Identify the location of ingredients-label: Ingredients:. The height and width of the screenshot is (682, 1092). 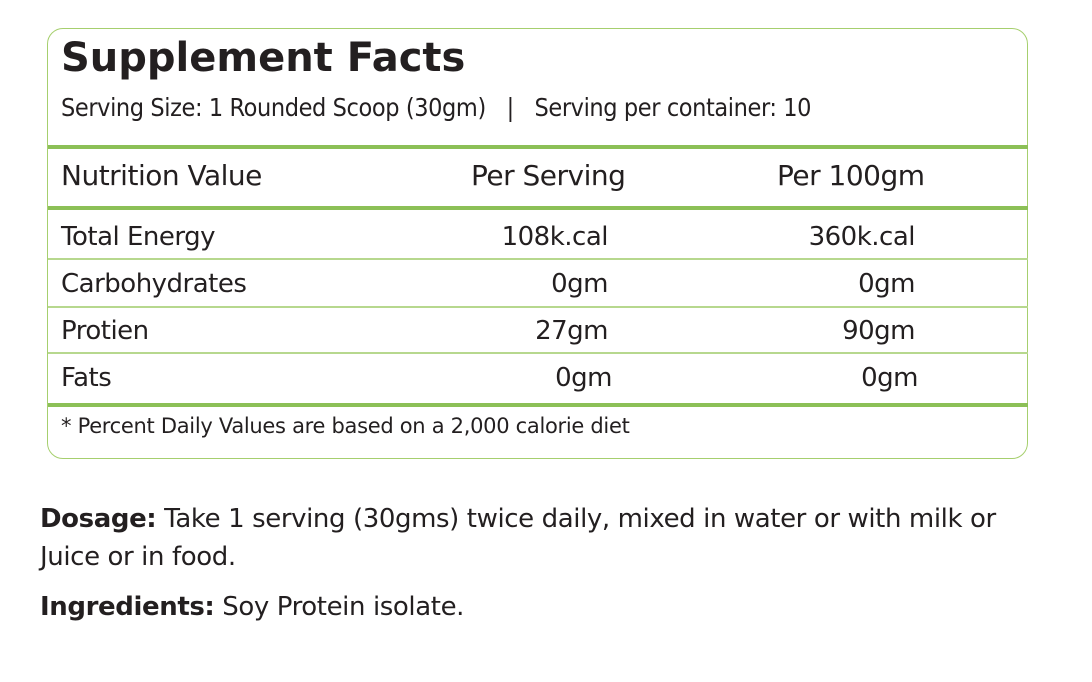
(127, 607).